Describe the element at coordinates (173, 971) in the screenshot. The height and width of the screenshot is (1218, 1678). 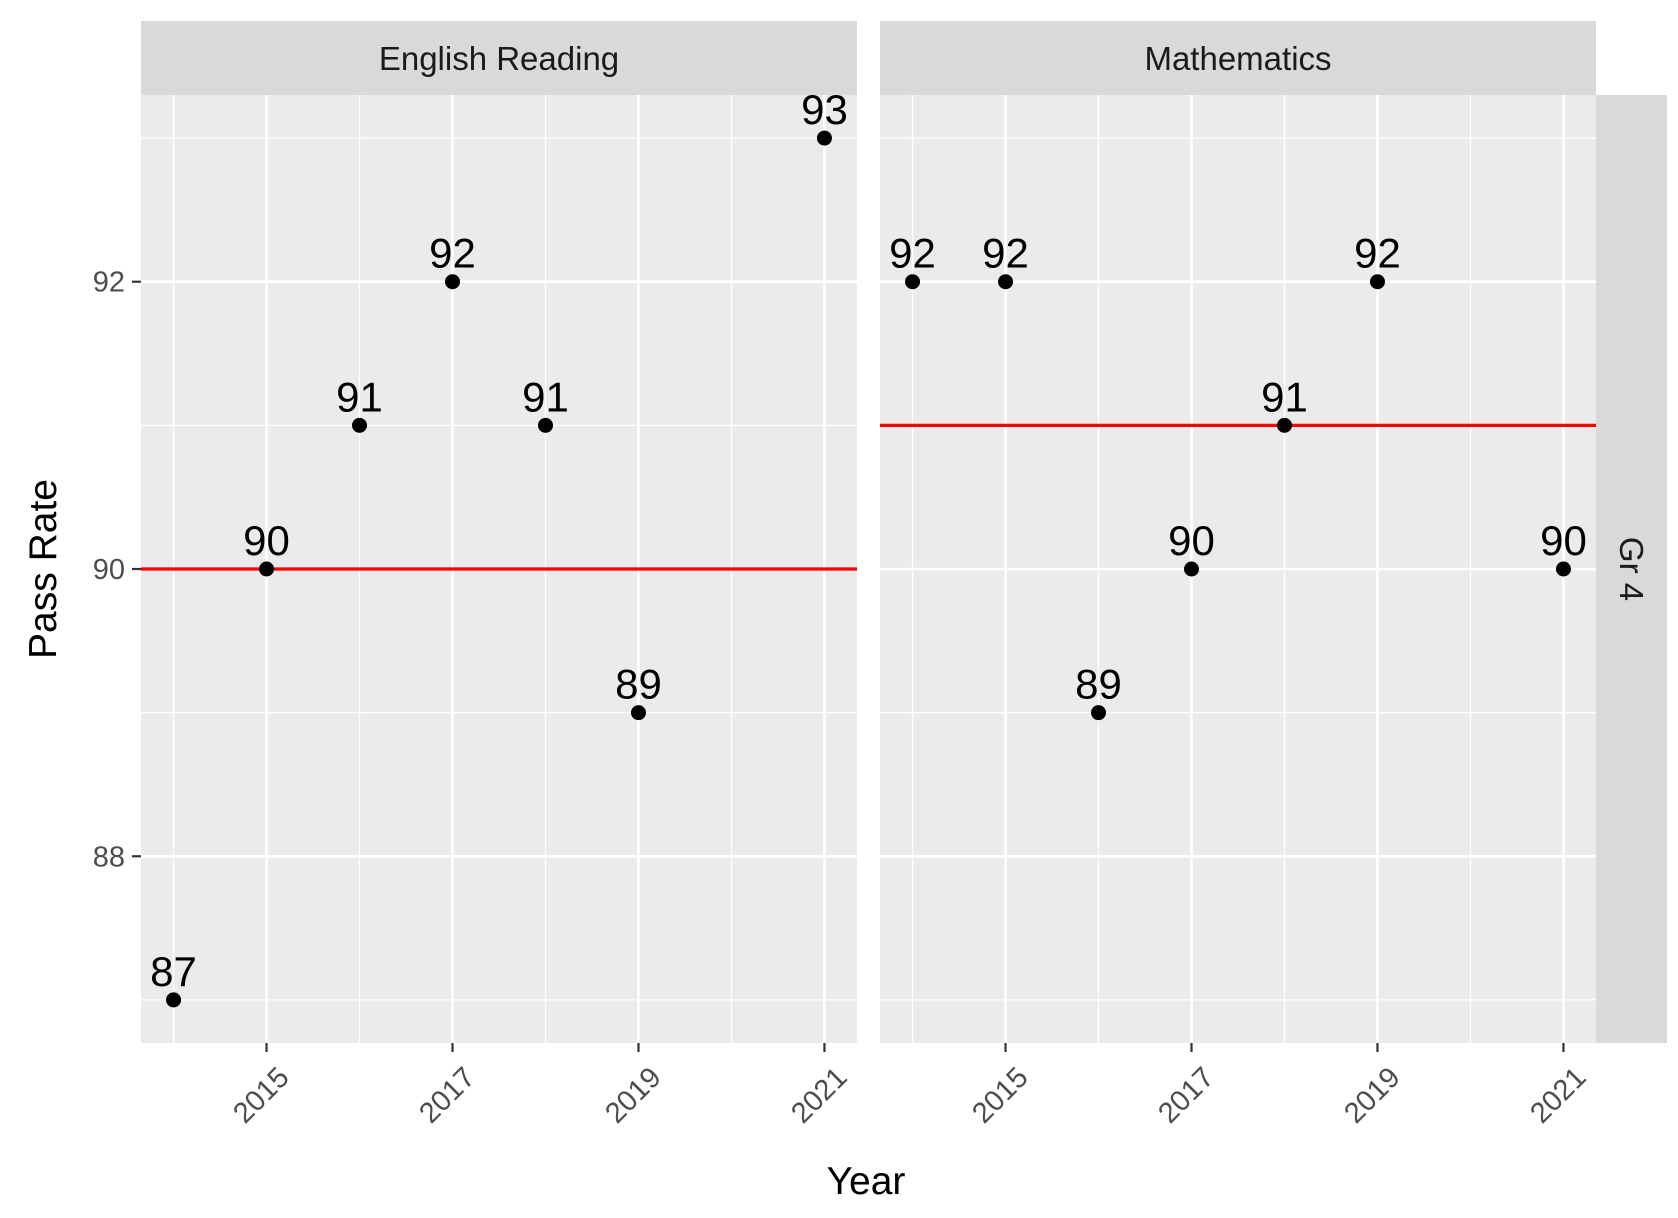
I see `data-point-label: 87` at that location.